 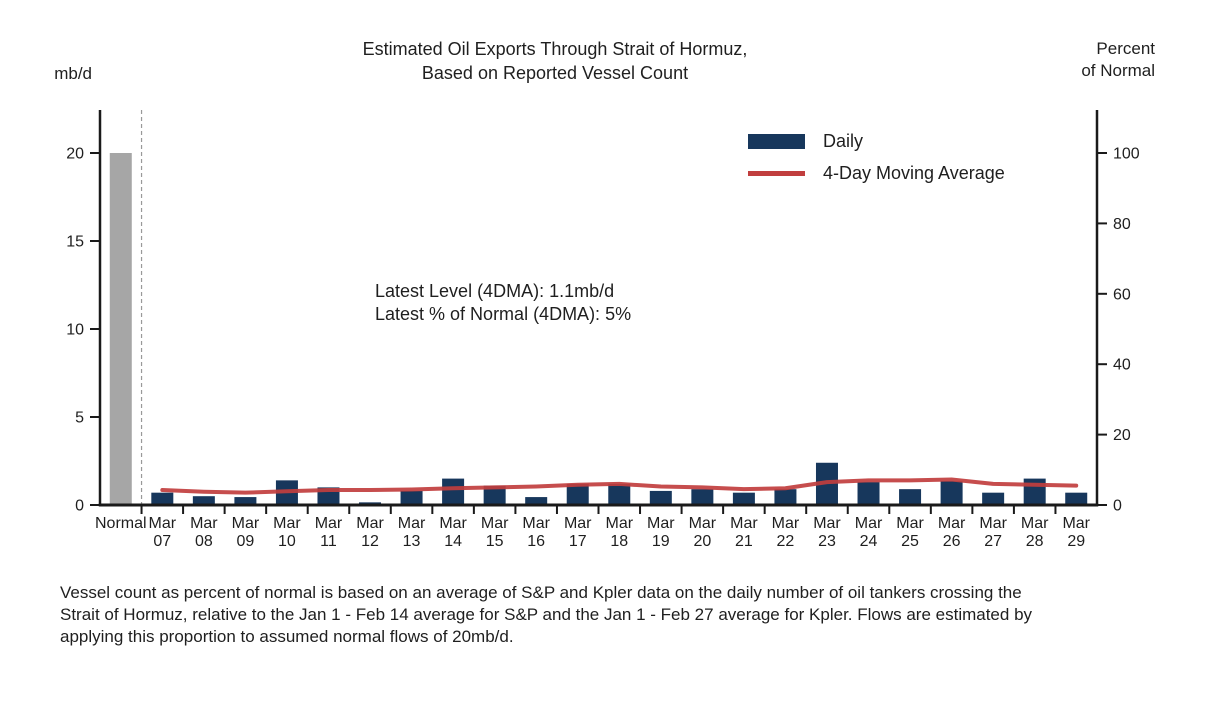 What do you see at coordinates (79, 418) in the screenshot?
I see `axis-tick-label: 5` at bounding box center [79, 418].